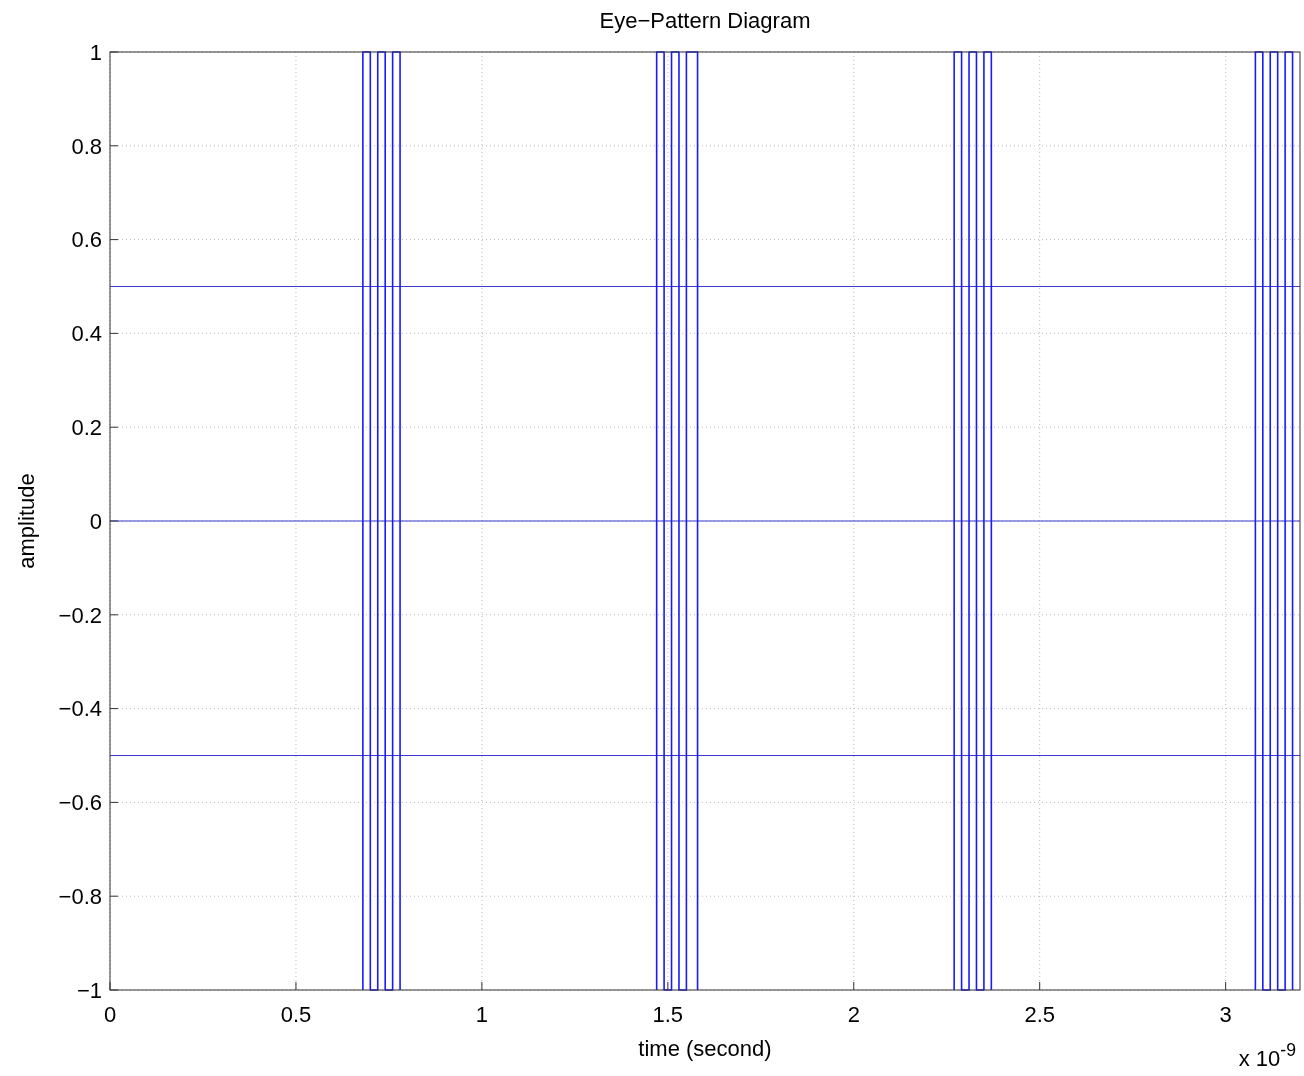  I want to click on y-tick-label: 0.2, so click(86, 427).